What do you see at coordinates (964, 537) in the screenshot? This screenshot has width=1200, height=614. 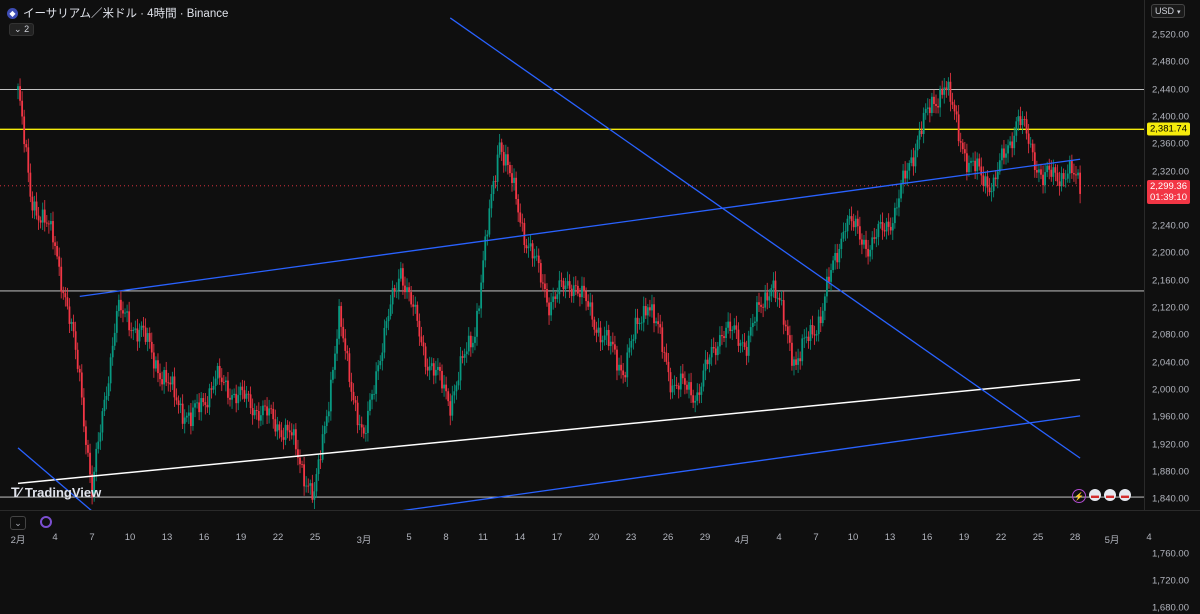 I see `time-tick-label: 19` at bounding box center [964, 537].